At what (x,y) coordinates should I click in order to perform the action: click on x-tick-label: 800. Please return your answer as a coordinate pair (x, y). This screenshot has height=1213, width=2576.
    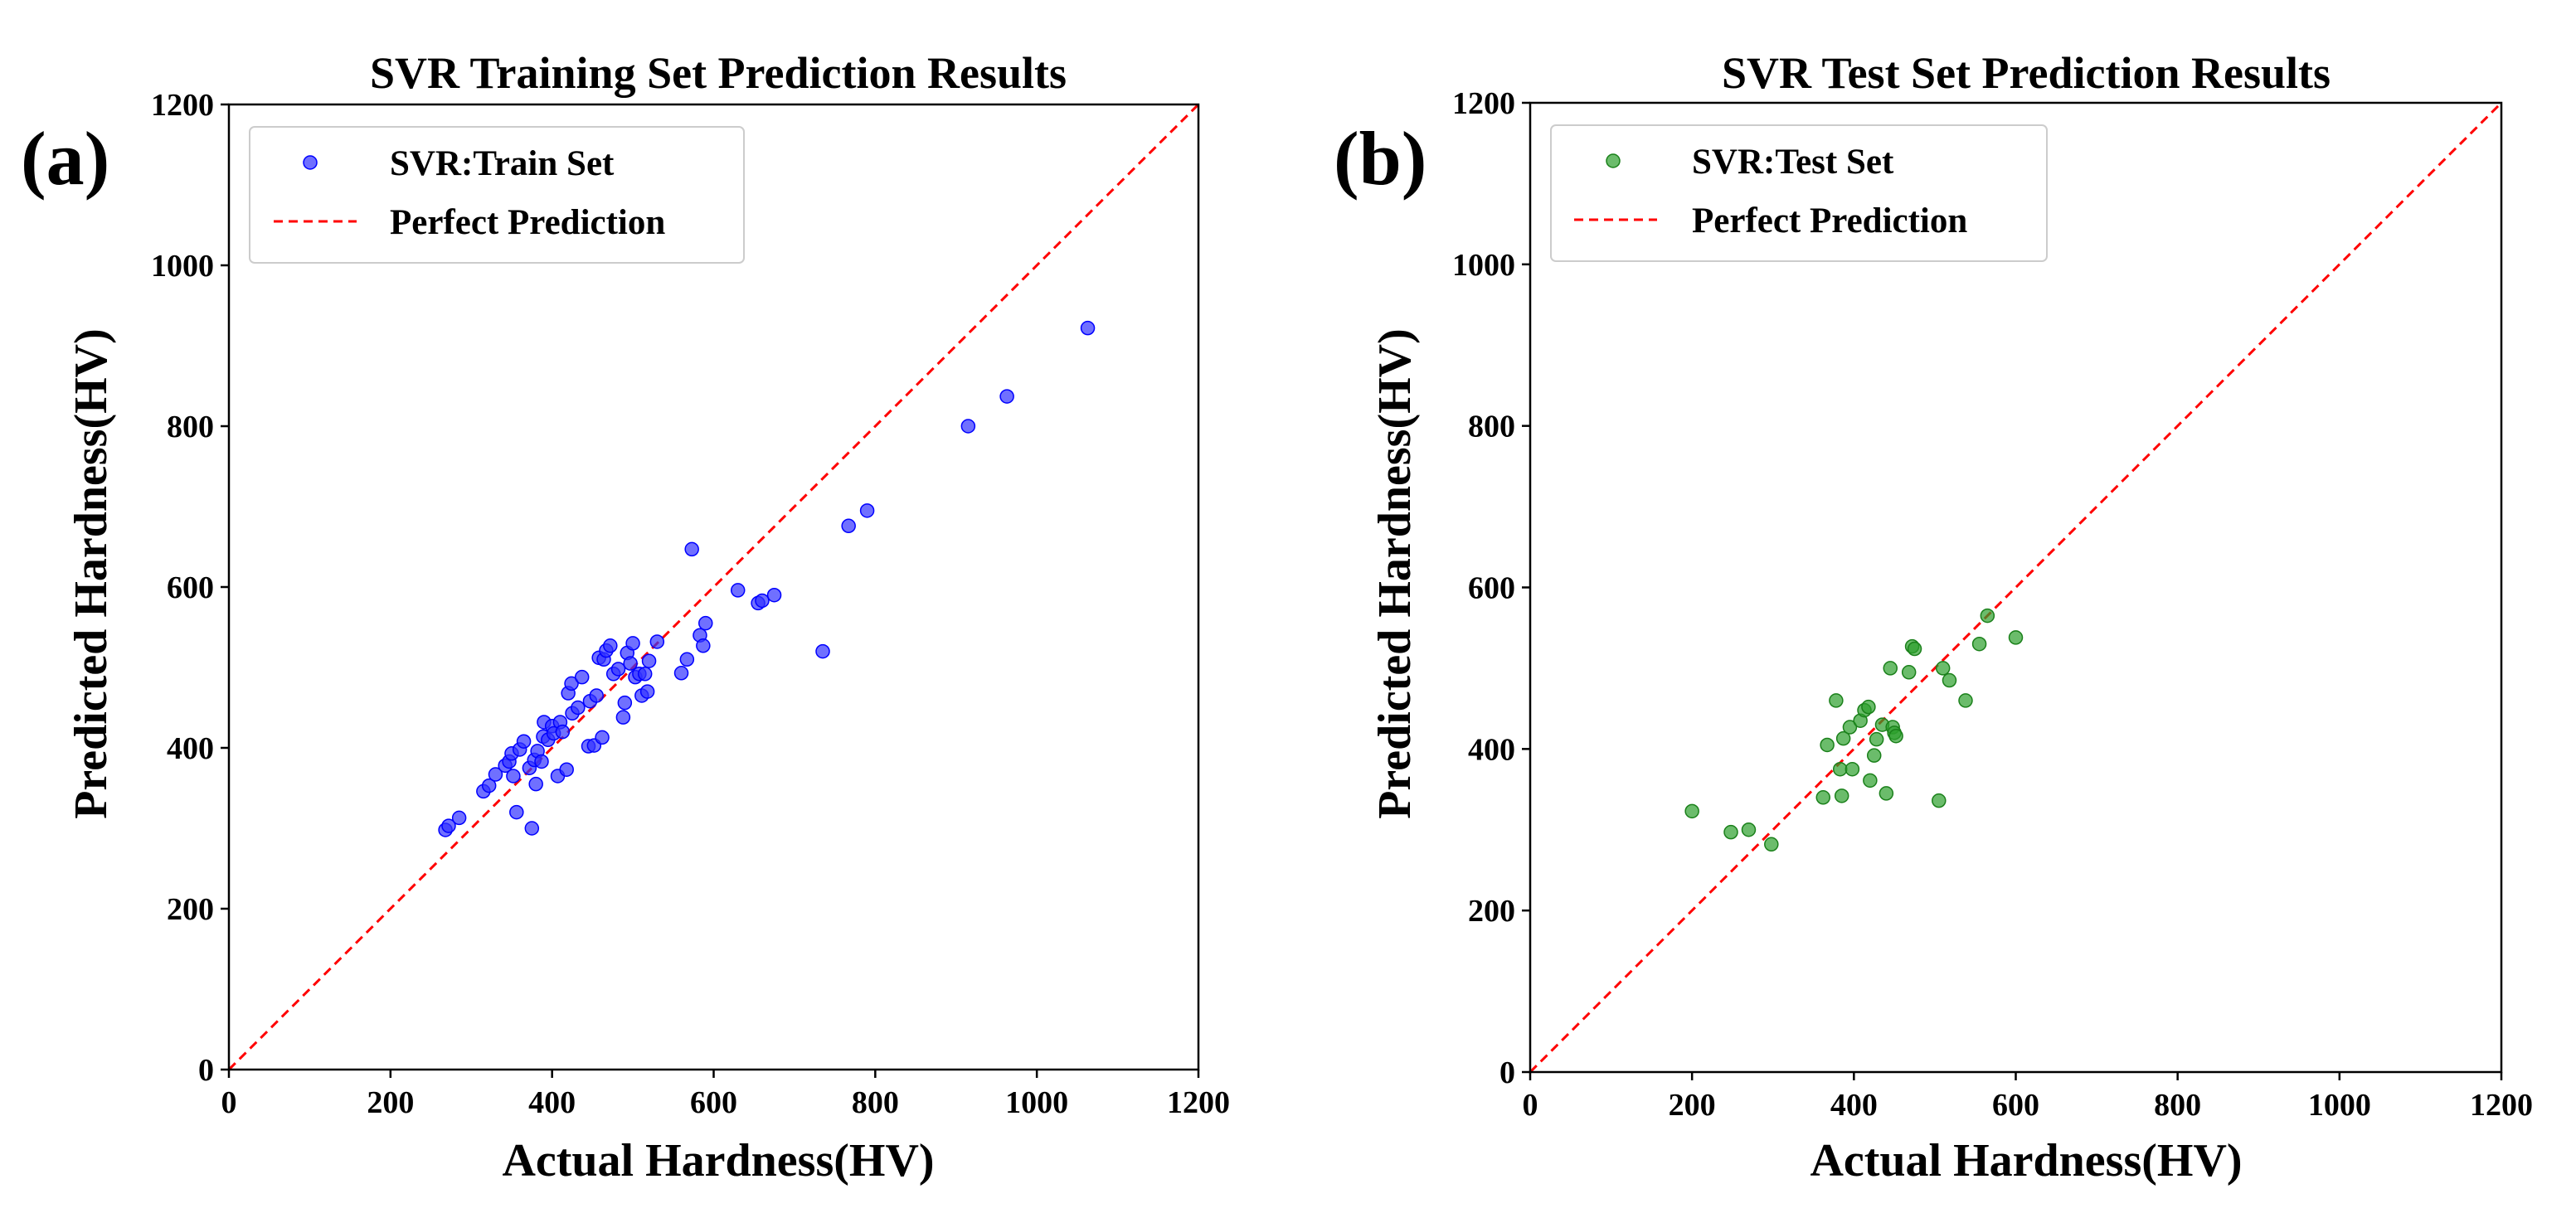
    Looking at the image, I should click on (876, 1102).